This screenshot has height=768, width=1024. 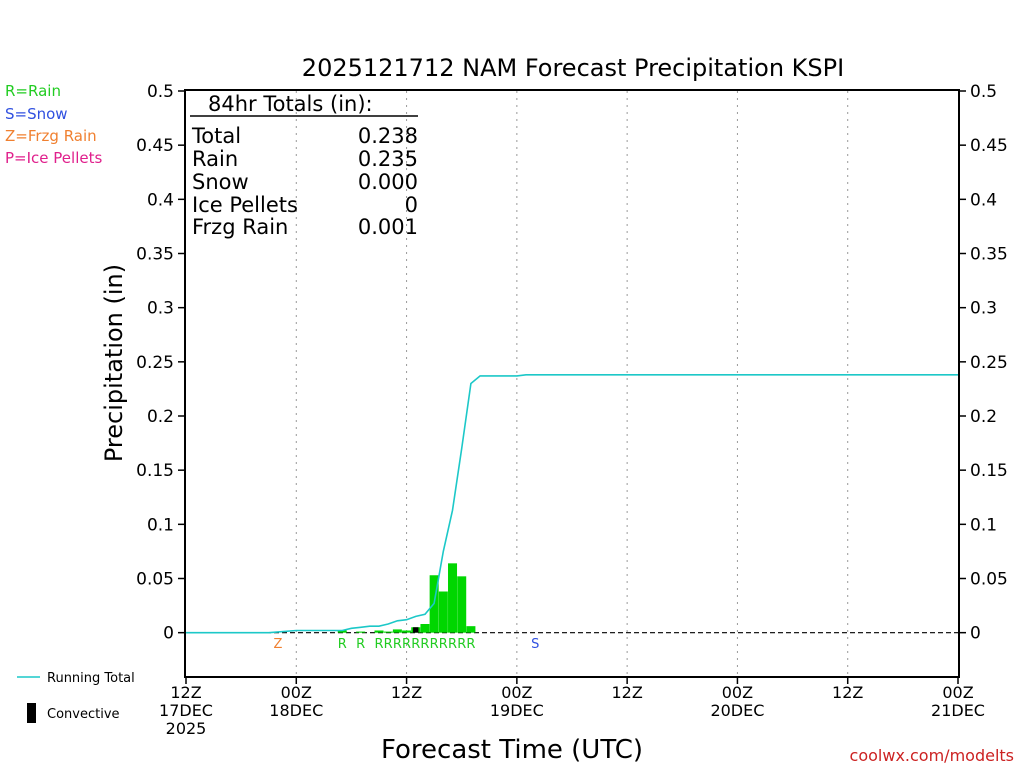 I want to click on y-axis-label: Precipitation (in), so click(x=114, y=363).